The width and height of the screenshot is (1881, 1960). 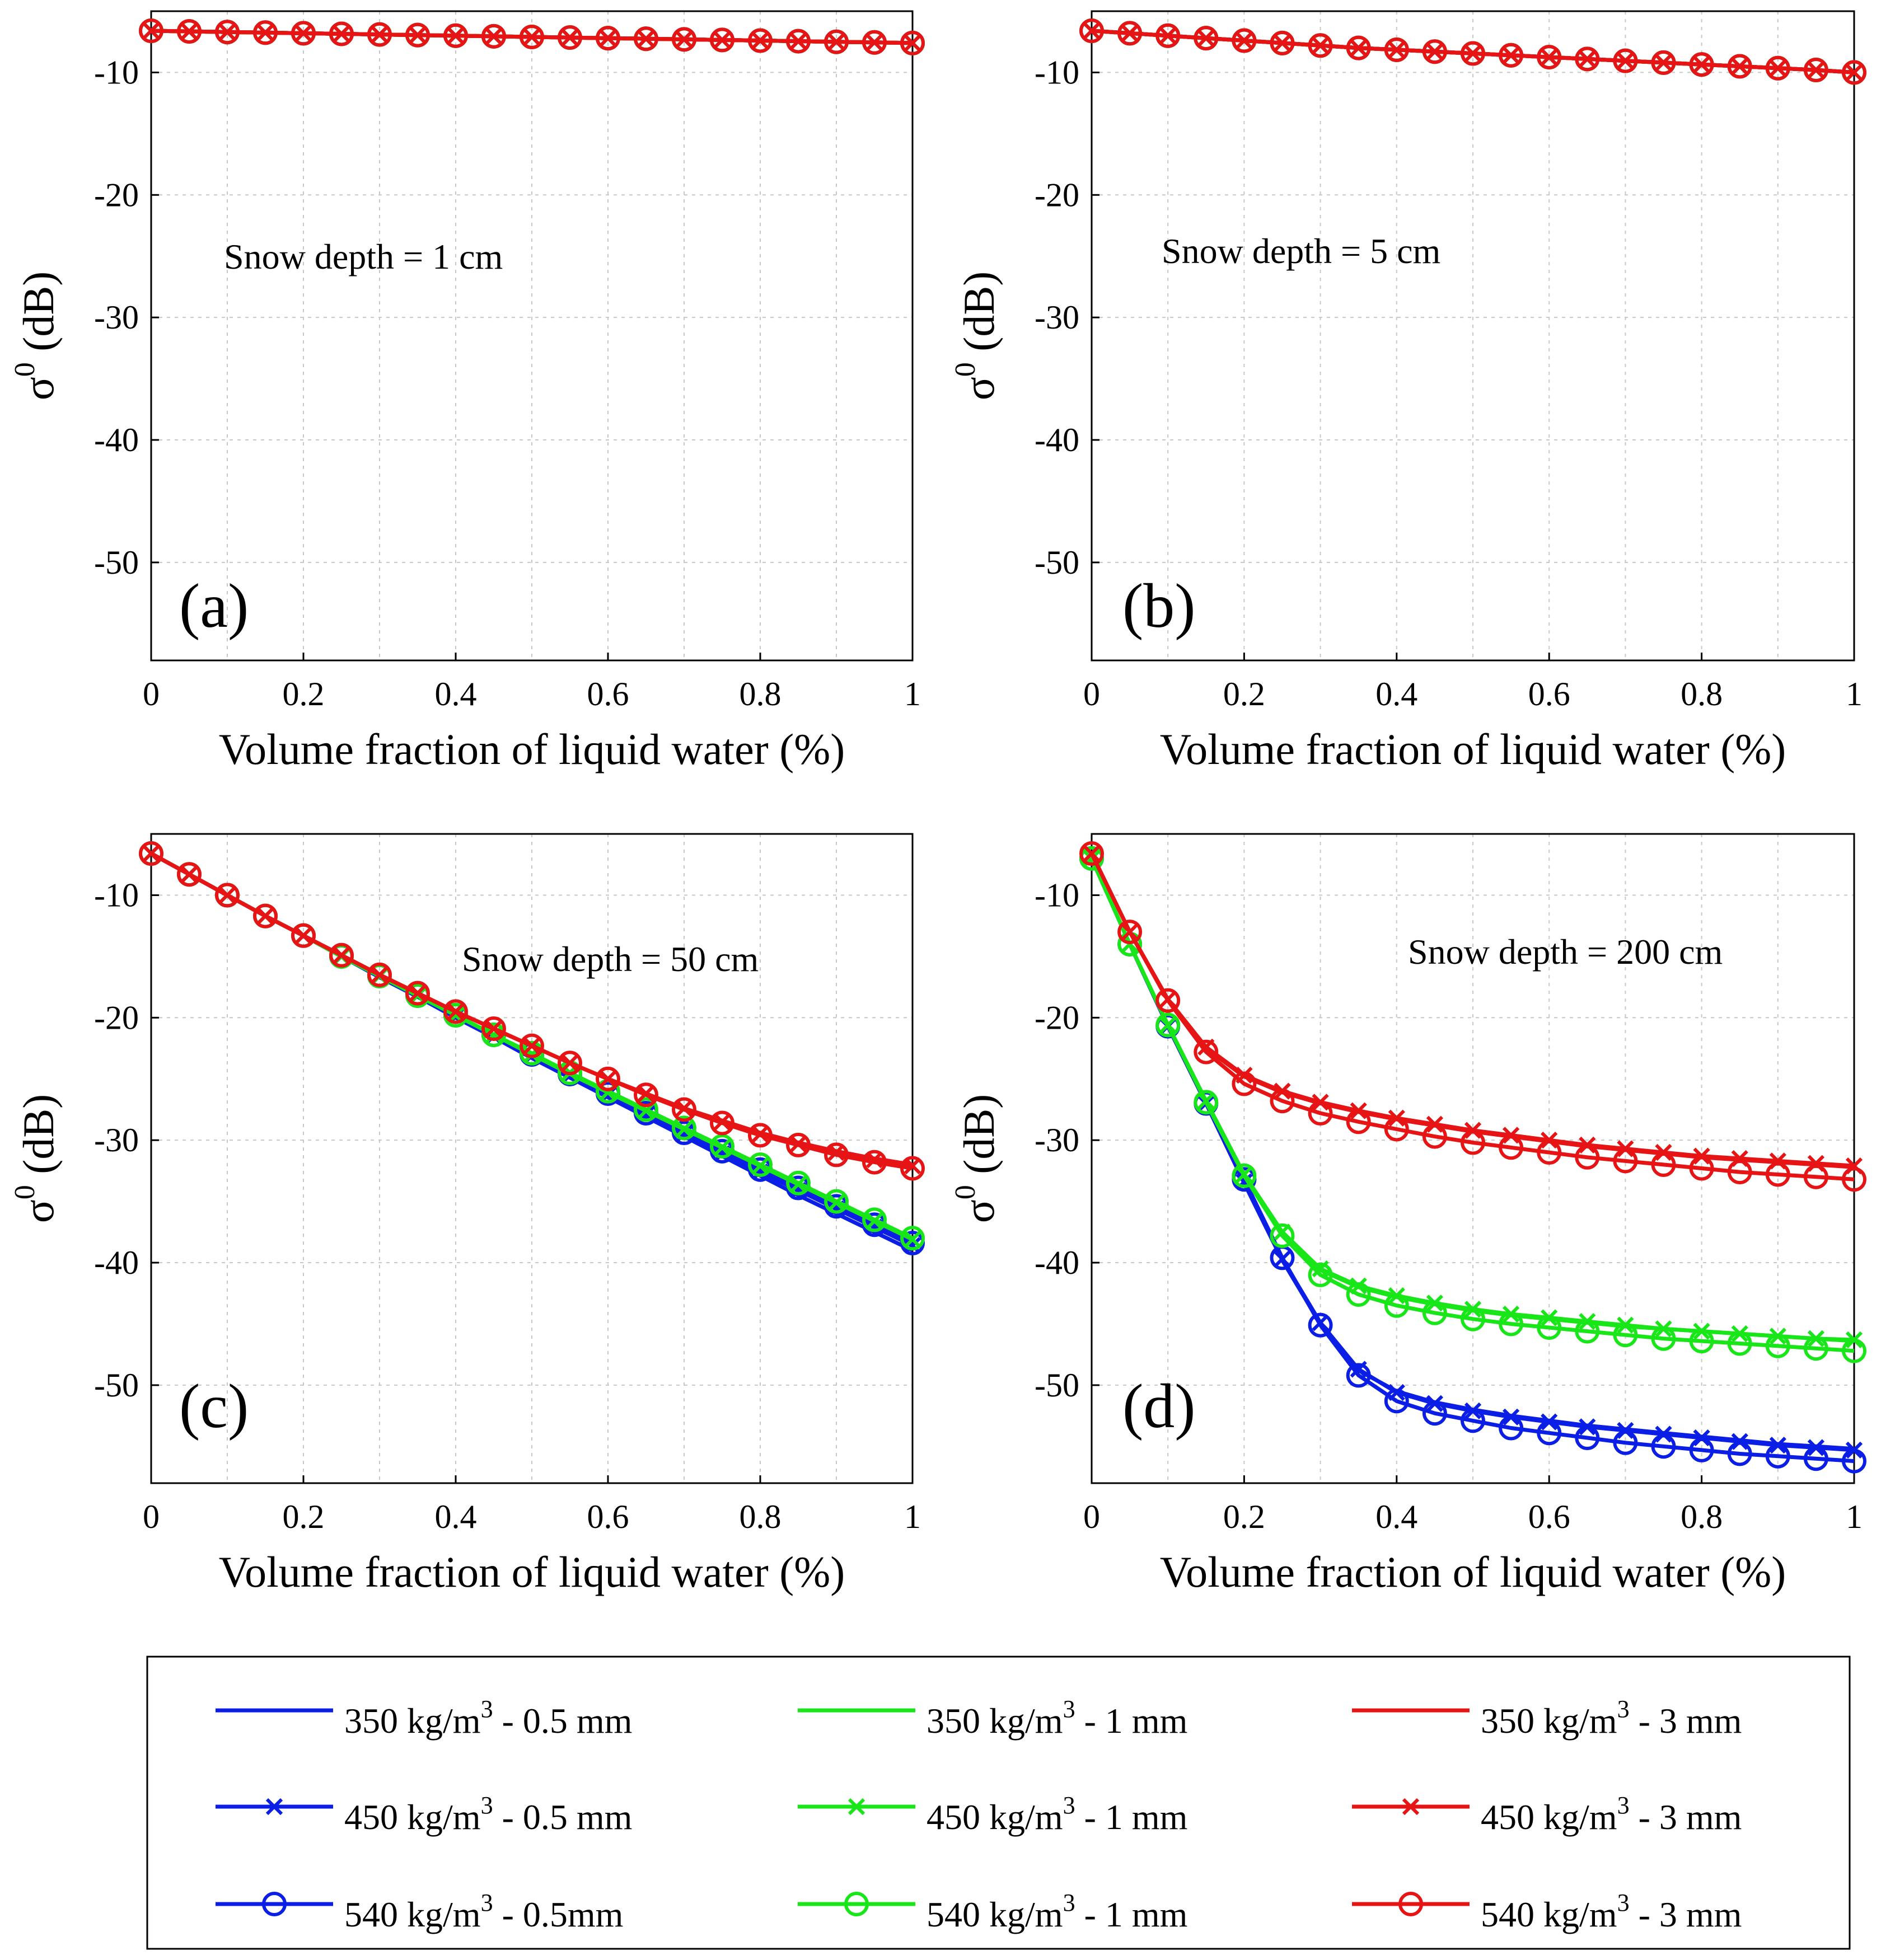 I want to click on legend-item: 540 kg/m3 - 3 mm, so click(x=1547, y=1911).